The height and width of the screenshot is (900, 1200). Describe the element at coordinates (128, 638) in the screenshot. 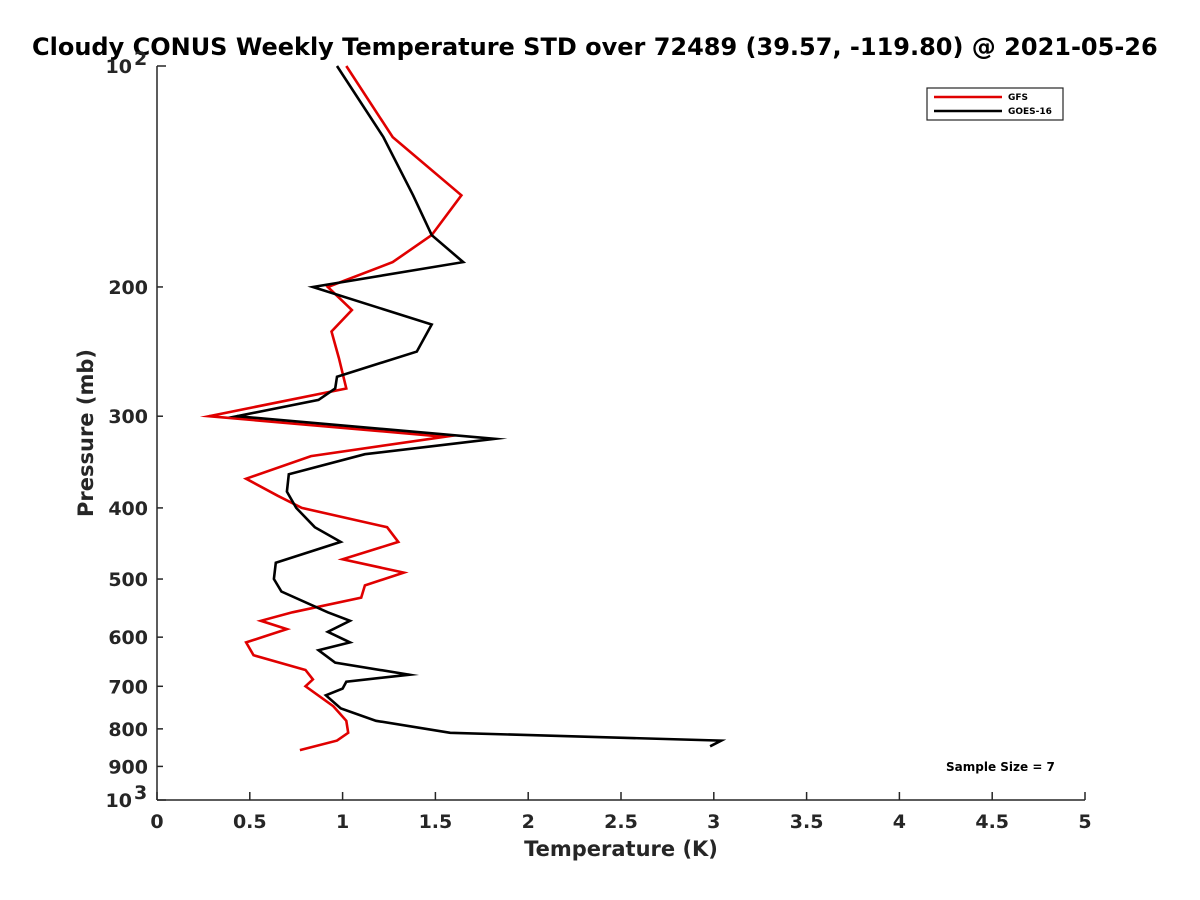

I see `y-tick-label: 600` at that location.